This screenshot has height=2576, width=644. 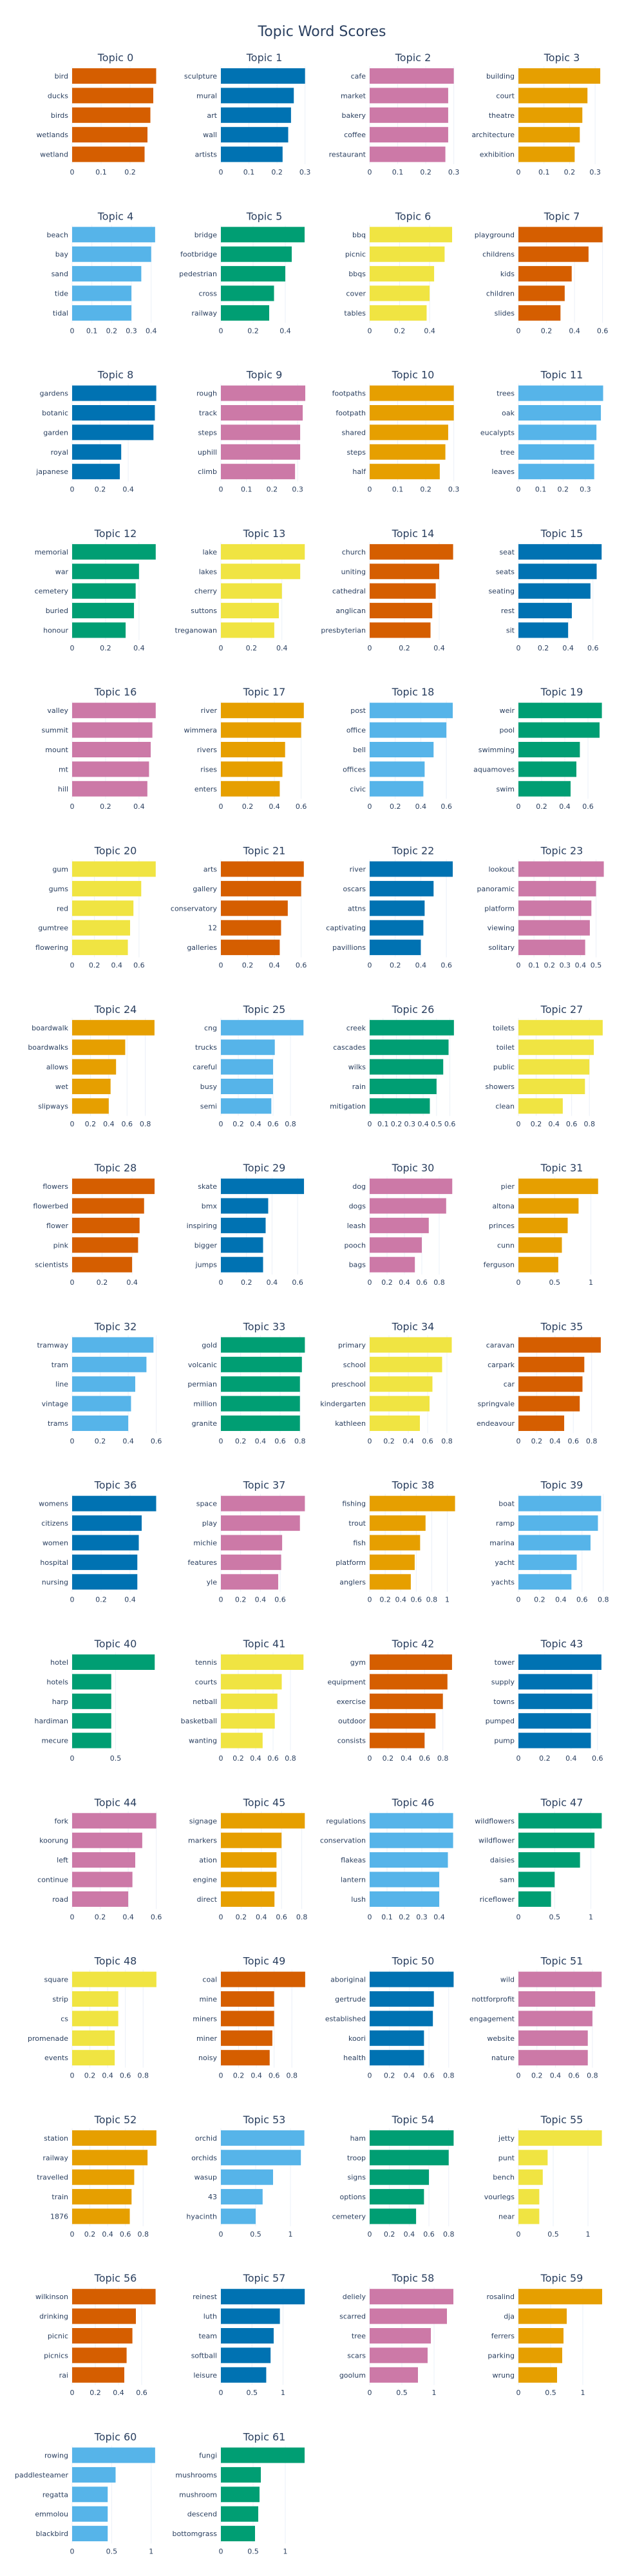 I want to click on bar-label: building, so click(x=500, y=76).